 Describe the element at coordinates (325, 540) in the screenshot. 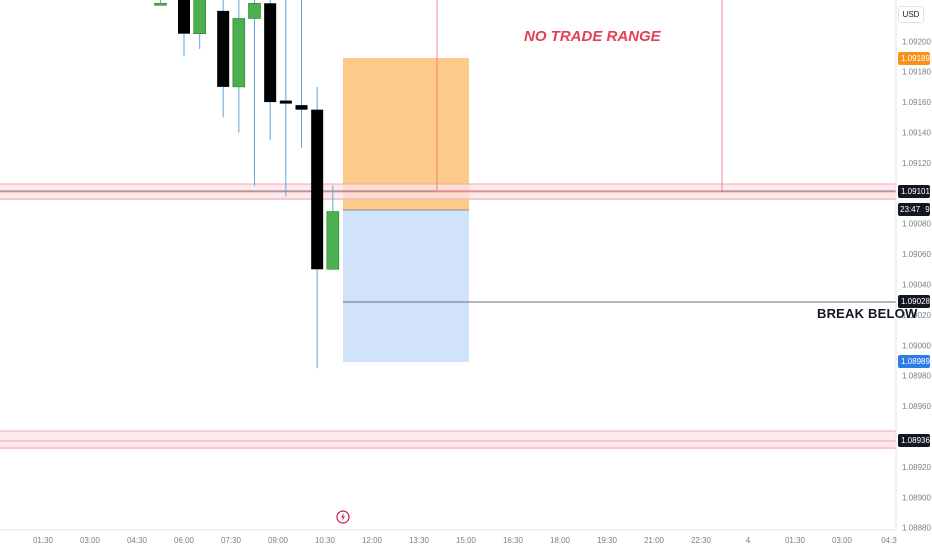

I see `time-tick-label: 10:30` at that location.